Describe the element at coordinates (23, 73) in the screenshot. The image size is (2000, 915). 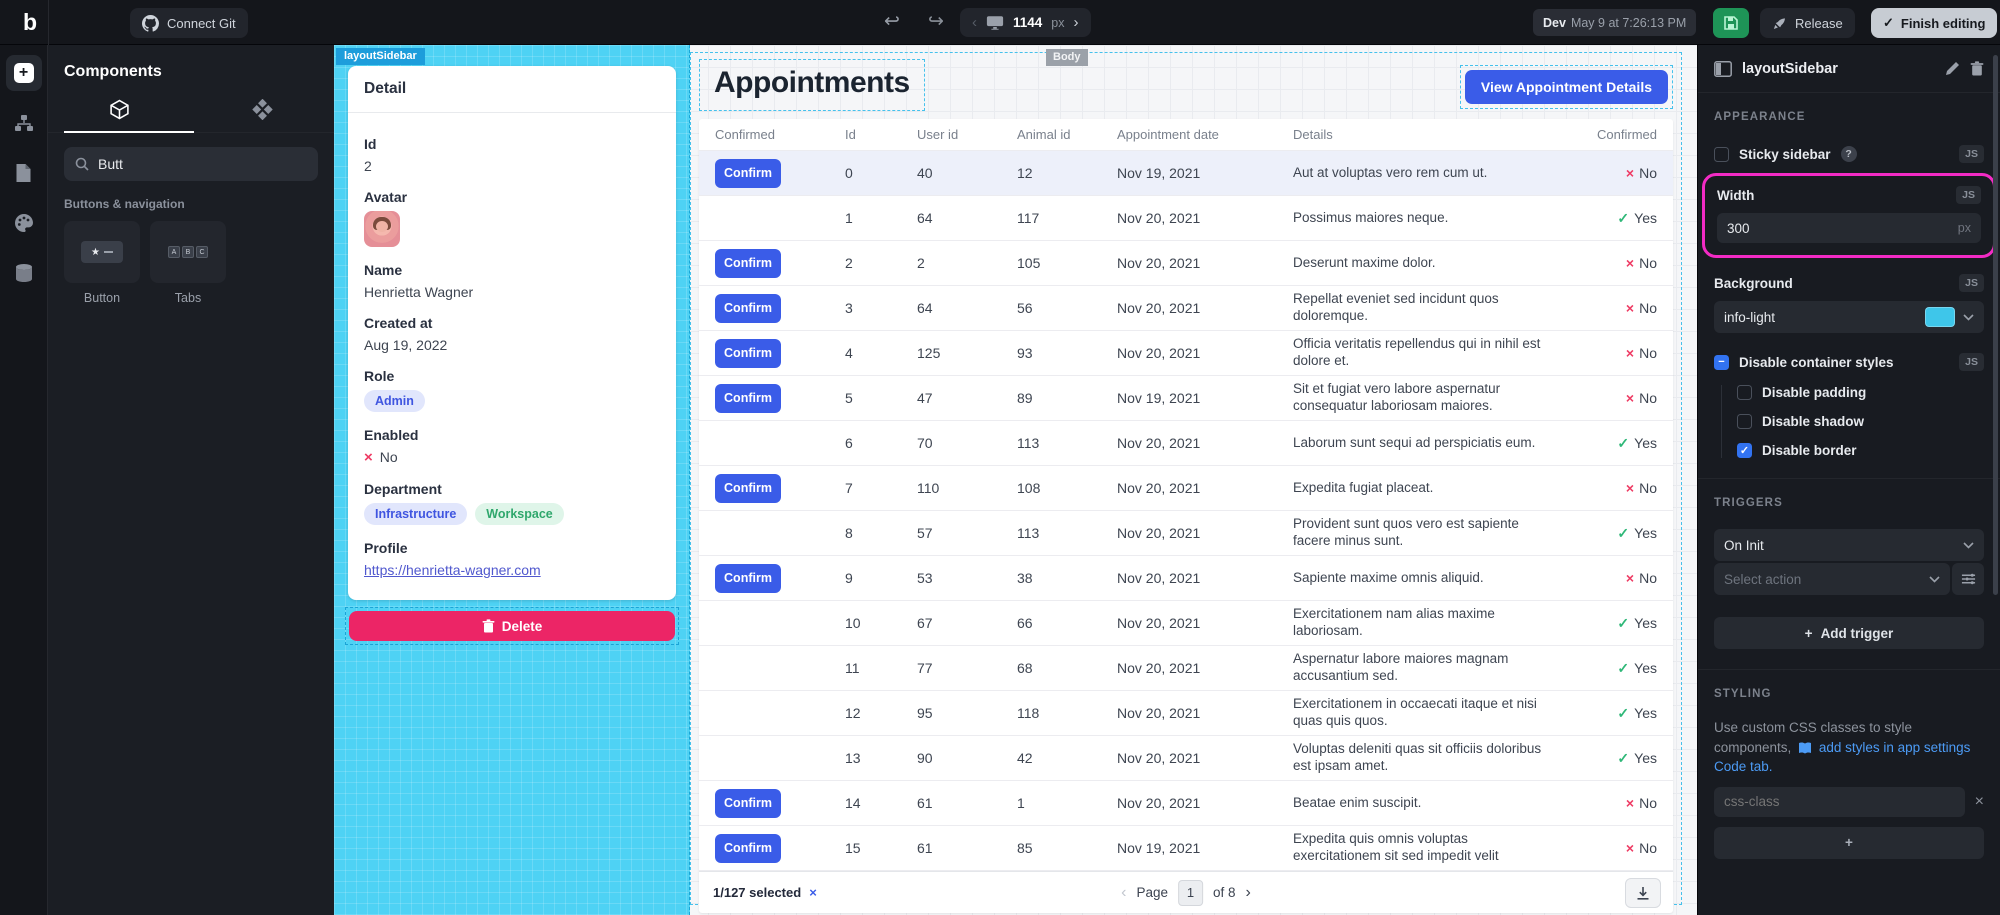
I see `rail-add-component: +` at that location.